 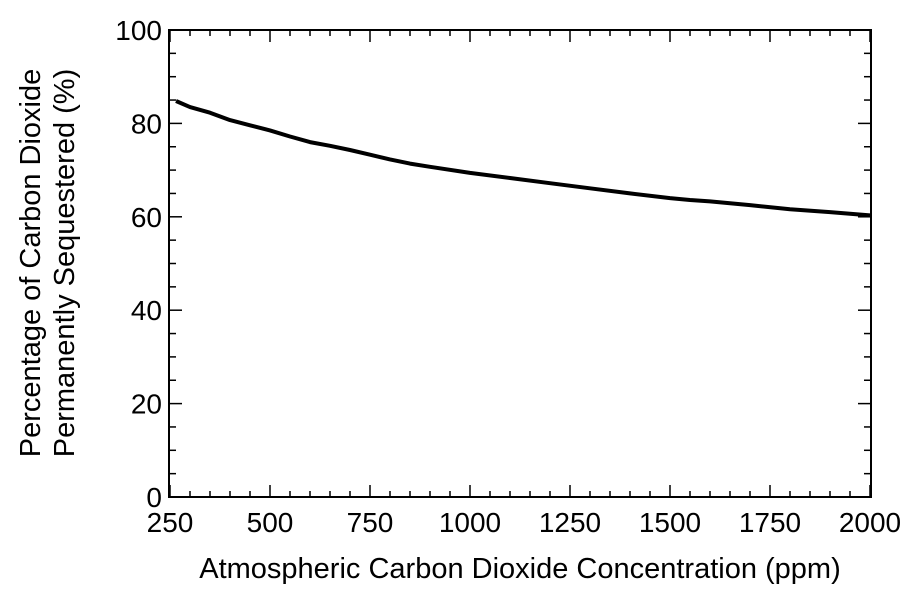 I want to click on y-tick-label: 20, so click(x=146, y=404).